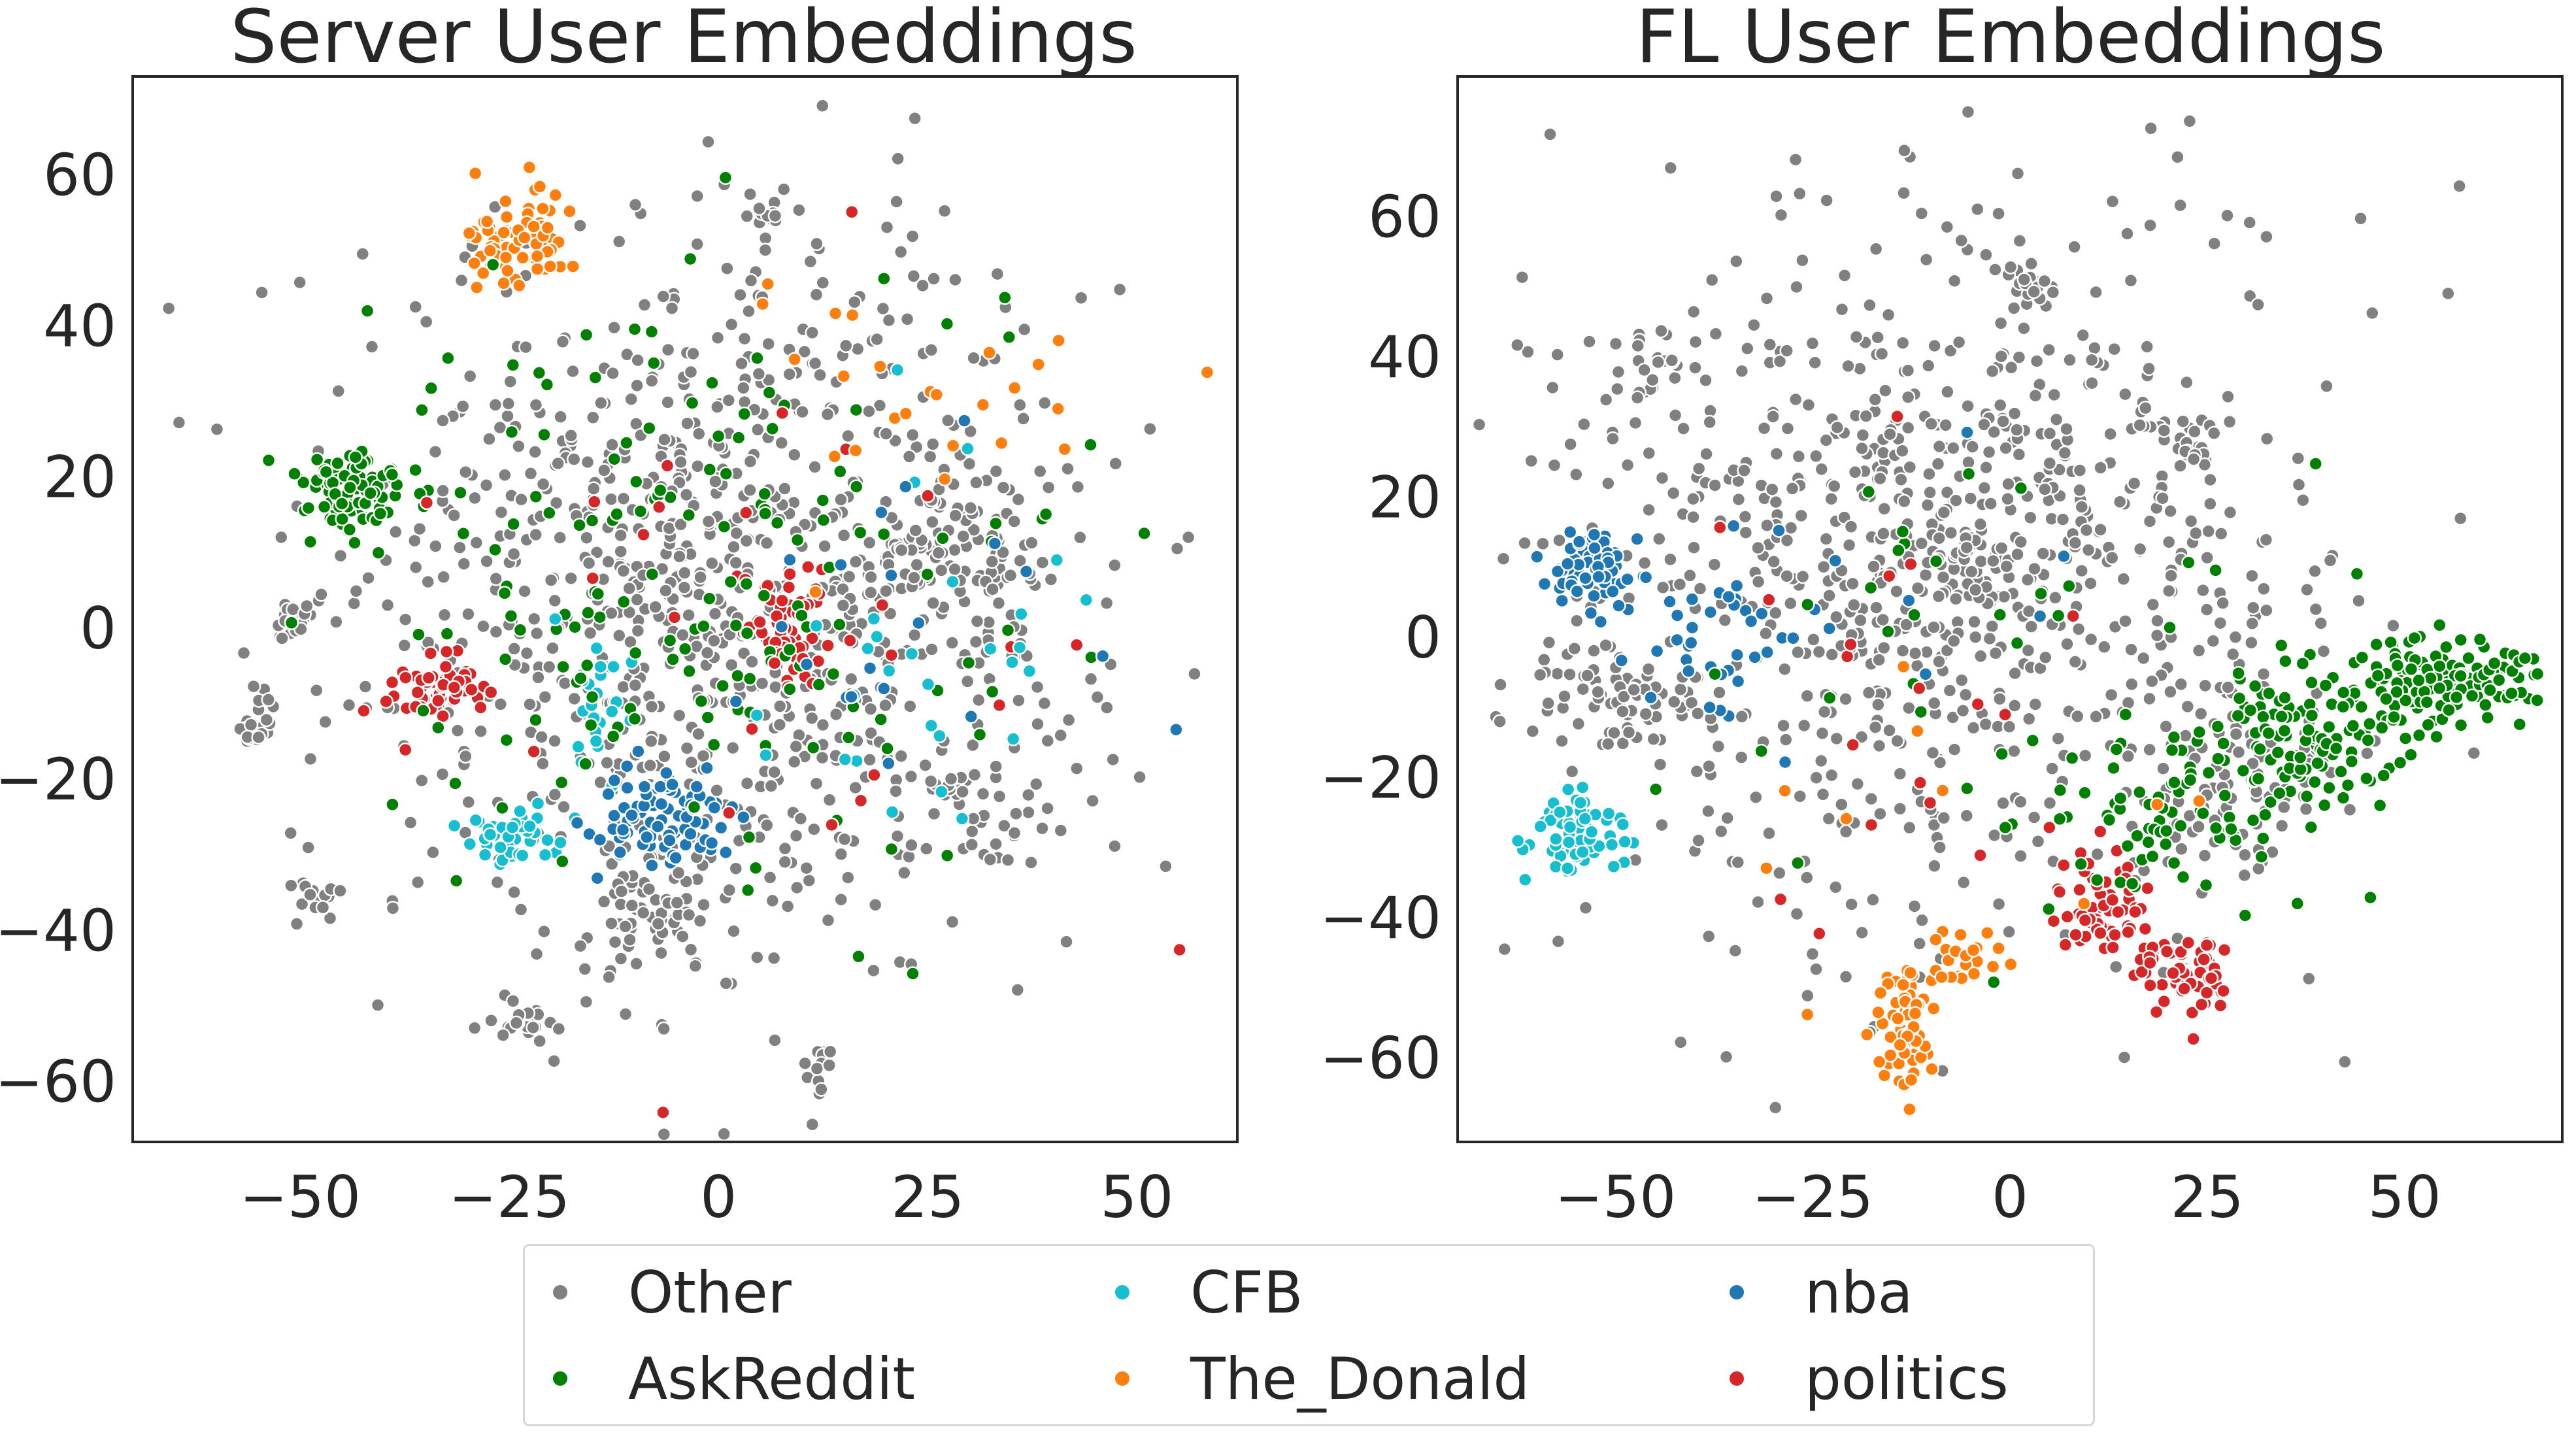 Image resolution: width=2576 pixels, height=1440 pixels. Describe the element at coordinates (98, 628) in the screenshot. I see `y-tick-label: 0` at that location.